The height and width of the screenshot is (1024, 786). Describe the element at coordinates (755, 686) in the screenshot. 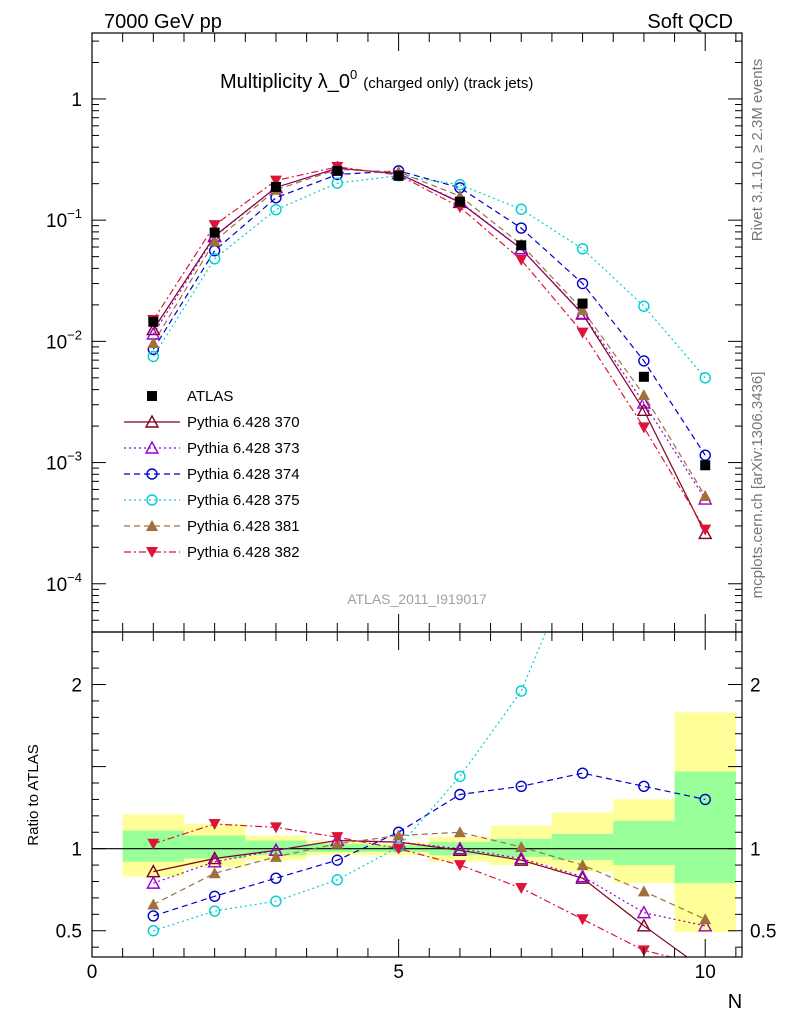

I see `ratio-tick-label-right-2: 2` at that location.